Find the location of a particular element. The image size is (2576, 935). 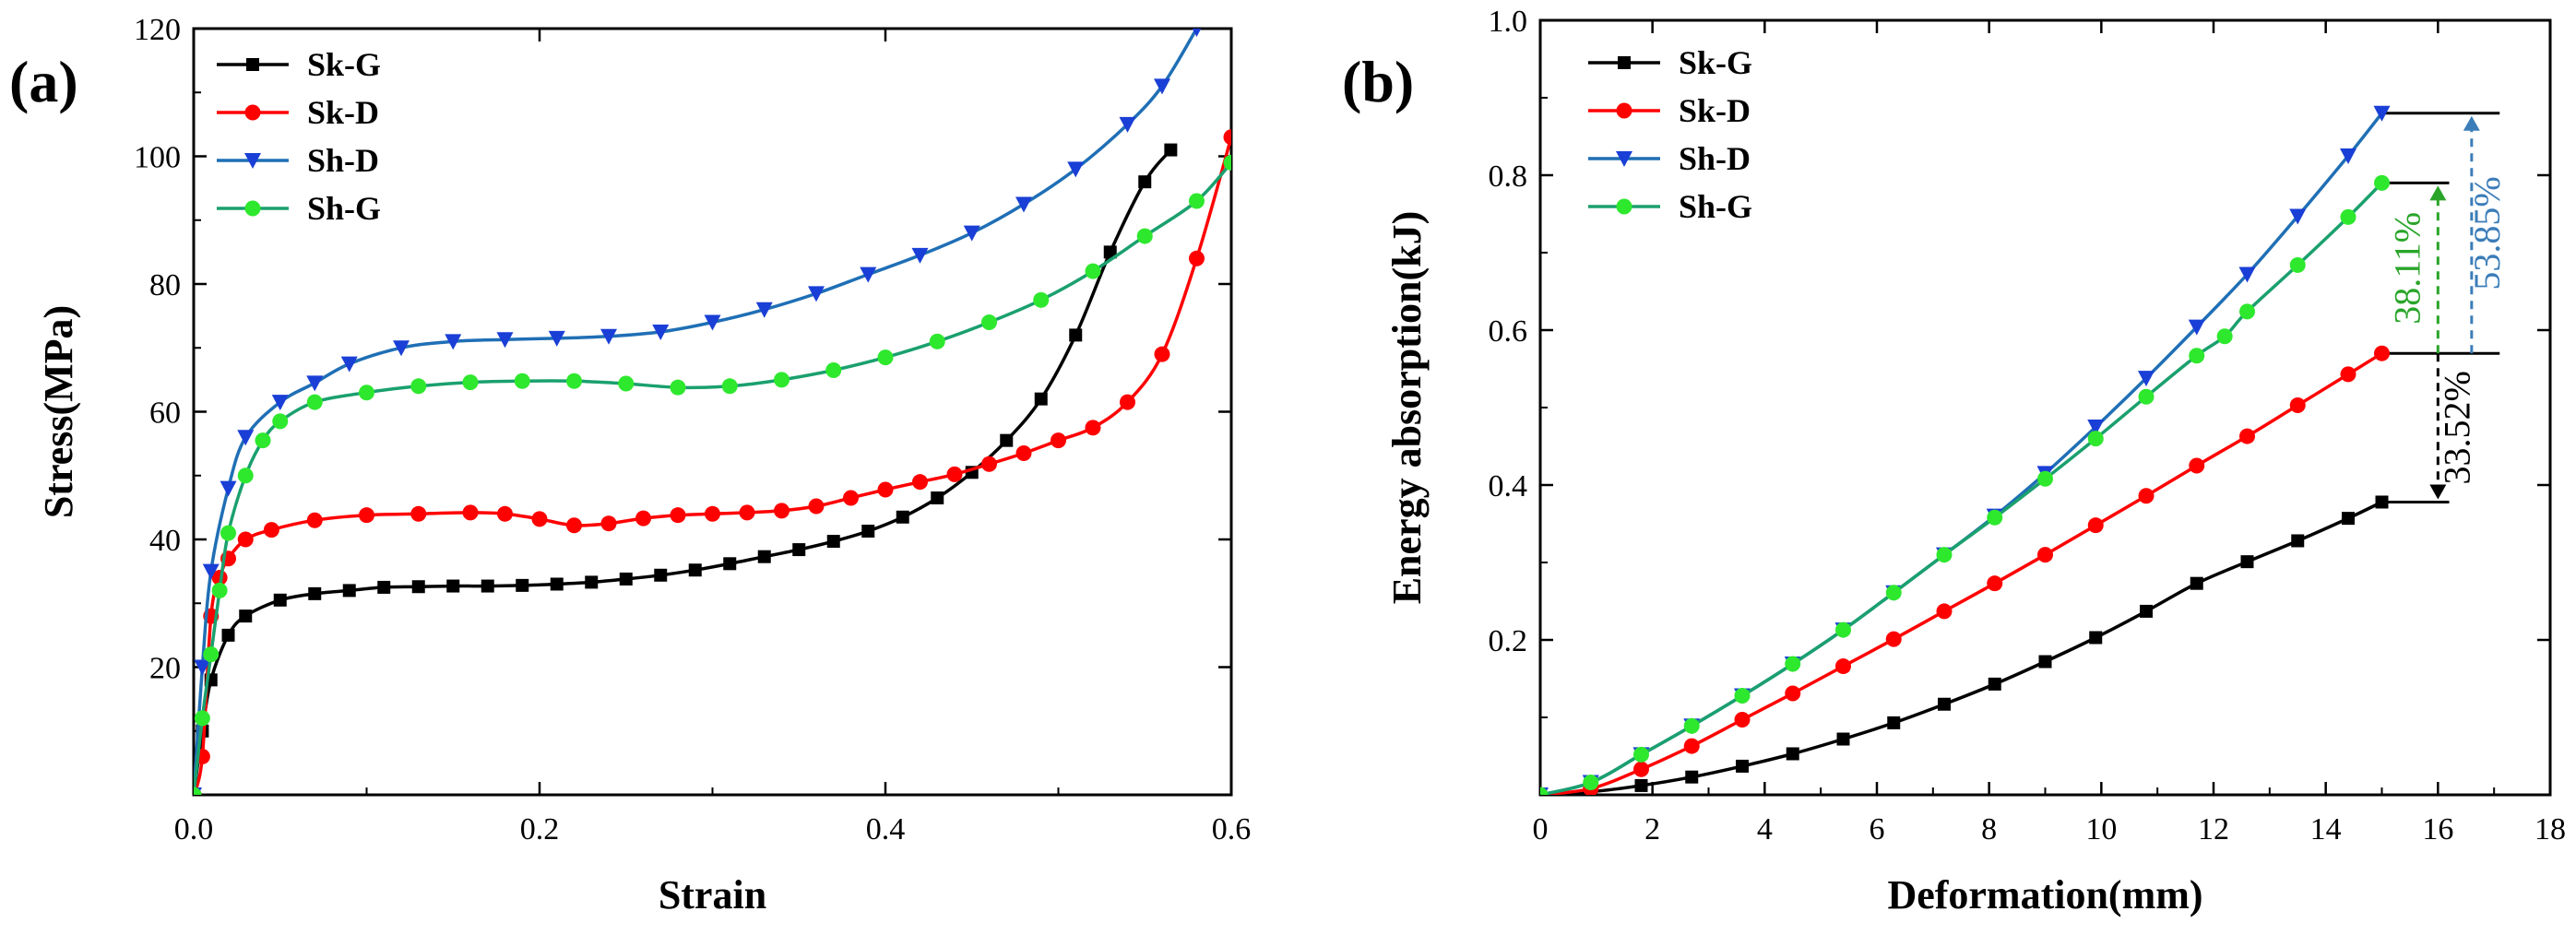

x-tick-label: 0 is located at coordinates (1541, 829).